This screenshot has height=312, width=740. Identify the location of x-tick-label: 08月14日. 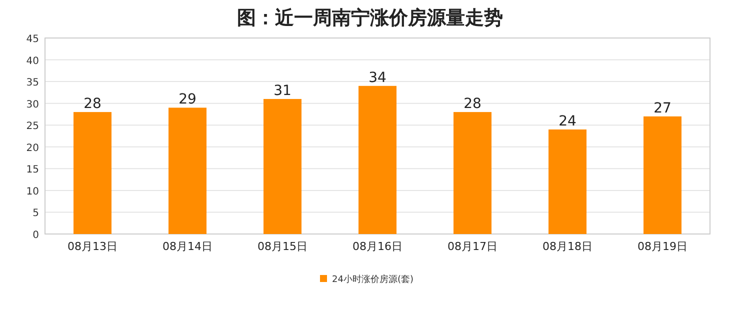
(187, 246).